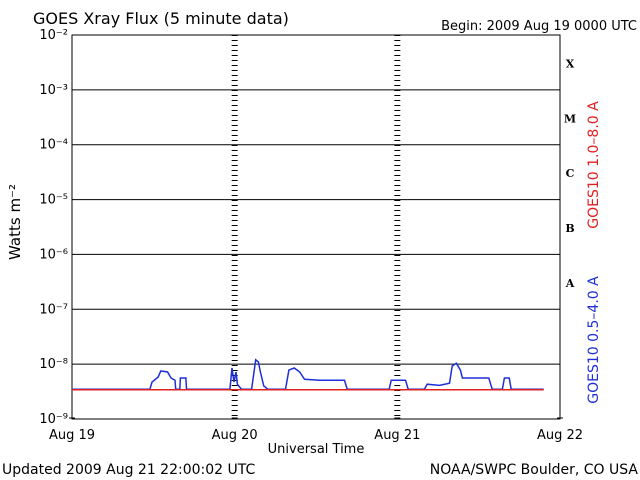 Image resolution: width=640 pixels, height=480 pixels. What do you see at coordinates (539, 26) in the screenshot?
I see `chart-subtitle: Begin: 2009 Aug 19 0000 UTC` at bounding box center [539, 26].